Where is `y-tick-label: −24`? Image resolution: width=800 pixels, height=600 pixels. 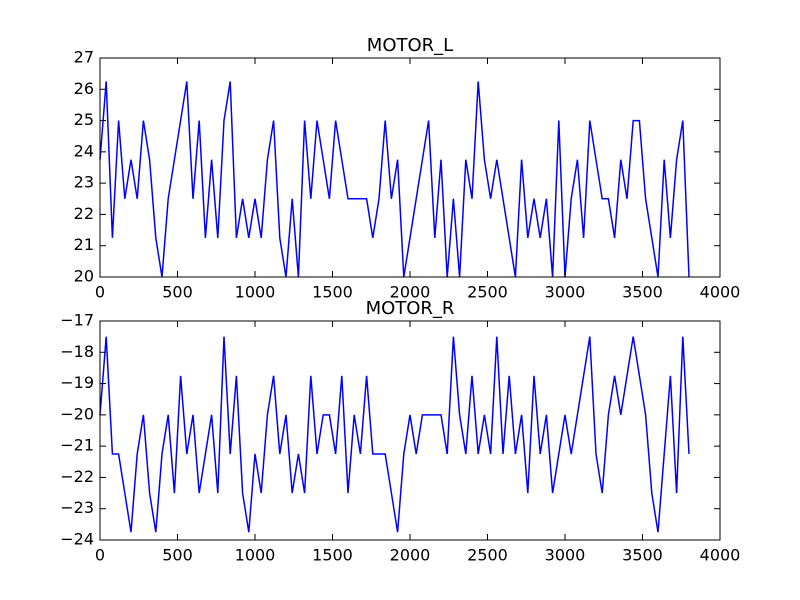
y-tick-label: −24 is located at coordinates (77, 539).